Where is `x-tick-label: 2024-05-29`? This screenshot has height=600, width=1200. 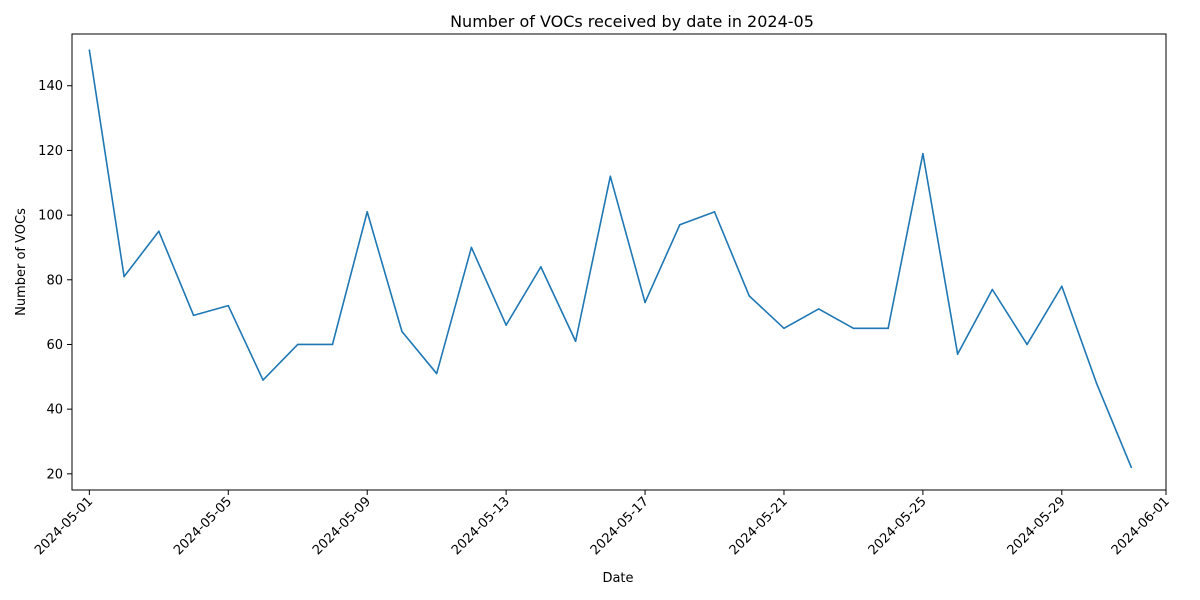 x-tick-label: 2024-05-29 is located at coordinates (1037, 526).